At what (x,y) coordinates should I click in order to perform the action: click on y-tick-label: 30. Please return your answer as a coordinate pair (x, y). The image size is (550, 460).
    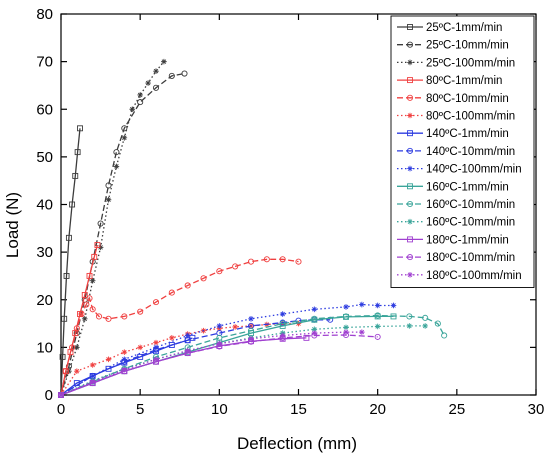
    Looking at the image, I should click on (44, 252).